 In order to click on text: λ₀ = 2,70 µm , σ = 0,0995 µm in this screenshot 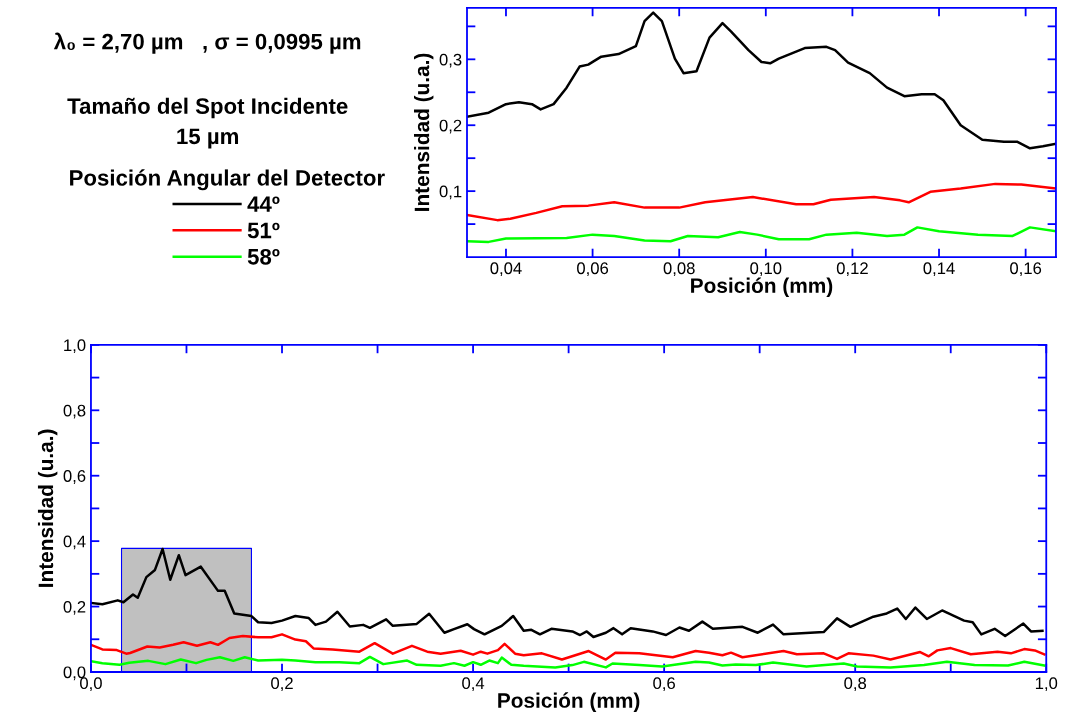, I will do `click(207, 43)`.